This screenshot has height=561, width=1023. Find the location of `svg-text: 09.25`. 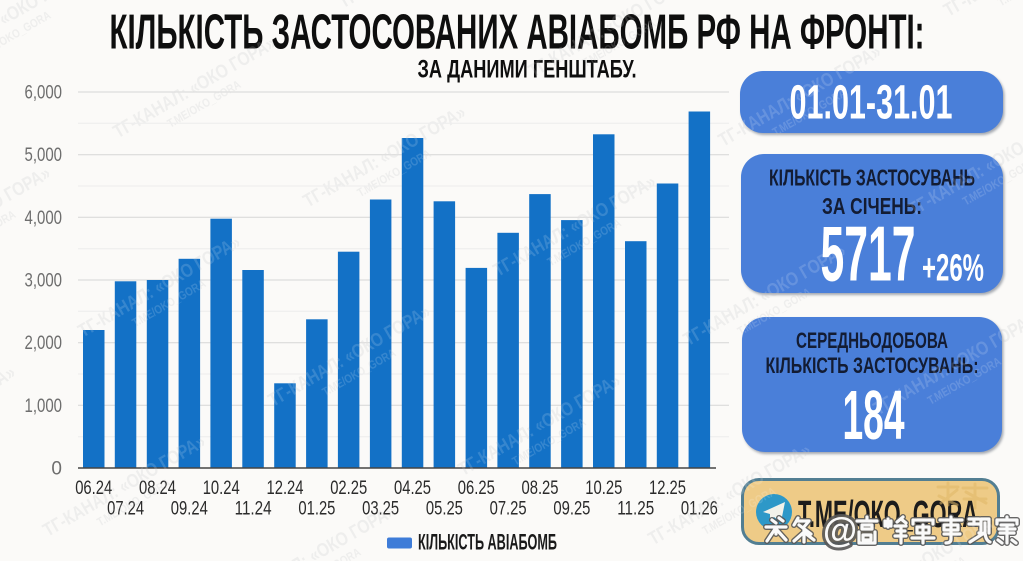

svg-text: 09.25 is located at coordinates (571, 509).